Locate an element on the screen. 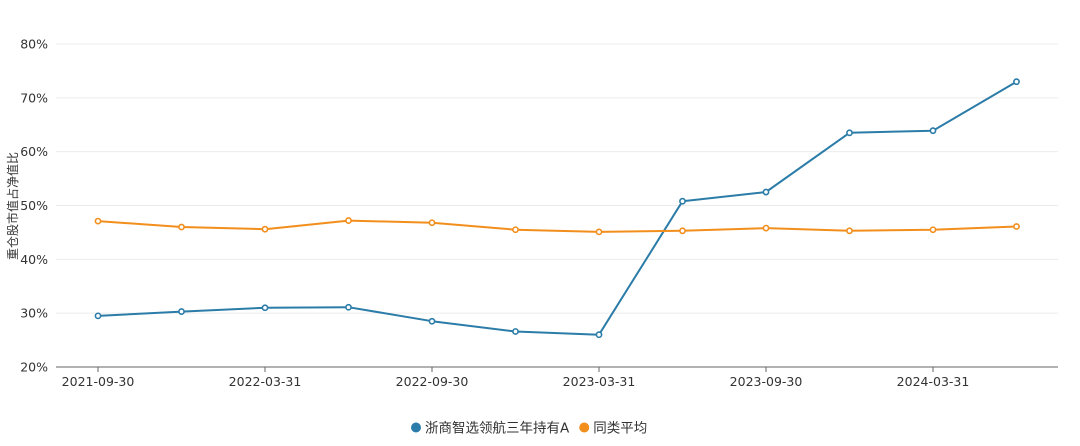 The width and height of the screenshot is (1080, 446). y-tick-label: 50% is located at coordinates (34, 205).